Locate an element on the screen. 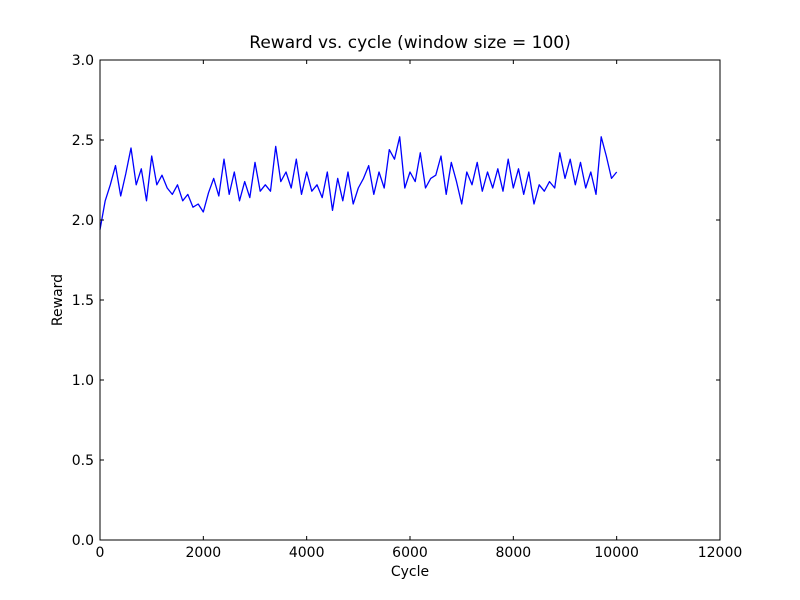 The image size is (800, 600). y-tick-label: 0.5 is located at coordinates (83, 461).